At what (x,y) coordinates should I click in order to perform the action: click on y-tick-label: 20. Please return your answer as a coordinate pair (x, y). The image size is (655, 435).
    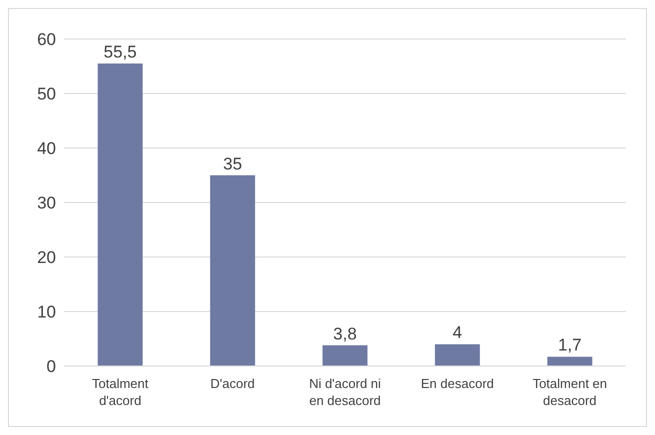
    Looking at the image, I should click on (46, 258).